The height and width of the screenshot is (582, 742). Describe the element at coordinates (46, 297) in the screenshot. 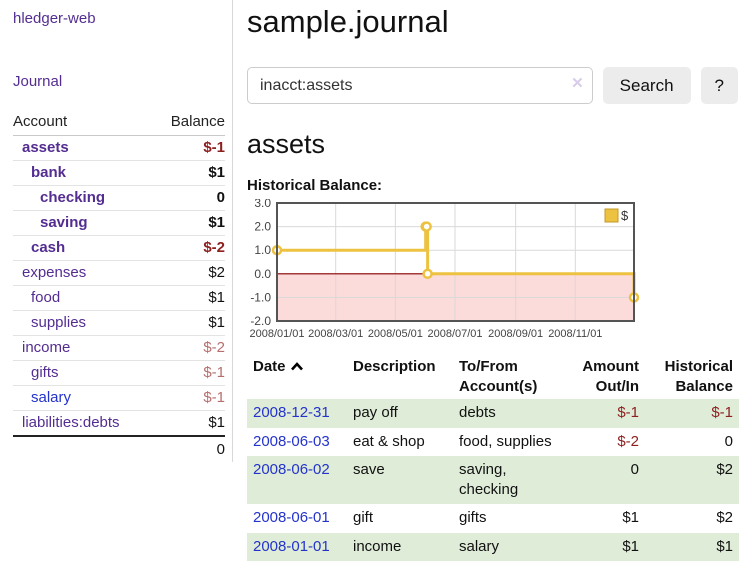

I see `sidebar-account-link: food` at that location.